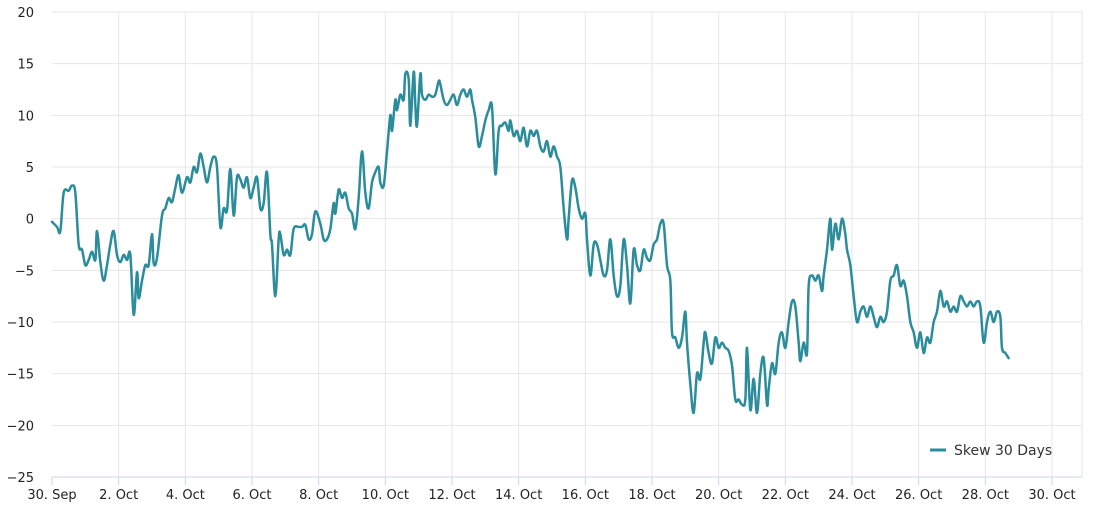 The height and width of the screenshot is (514, 1095). What do you see at coordinates (251, 495) in the screenshot?
I see `x-tick-label: 6. Oct` at bounding box center [251, 495].